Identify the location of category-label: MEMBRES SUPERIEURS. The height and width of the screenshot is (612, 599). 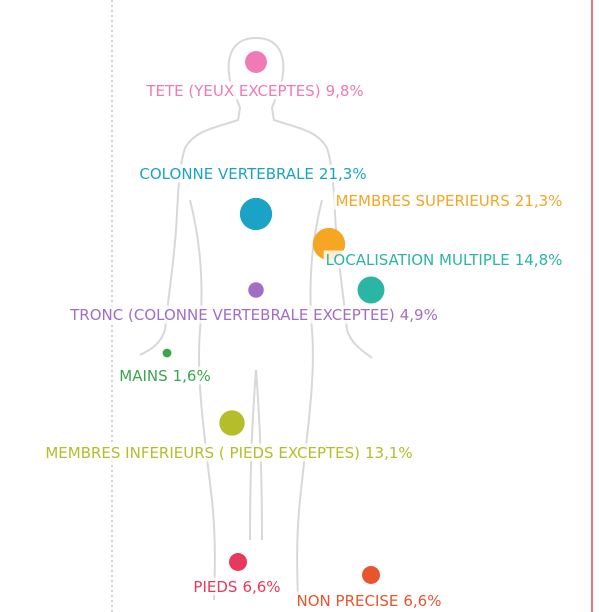
(423, 201).